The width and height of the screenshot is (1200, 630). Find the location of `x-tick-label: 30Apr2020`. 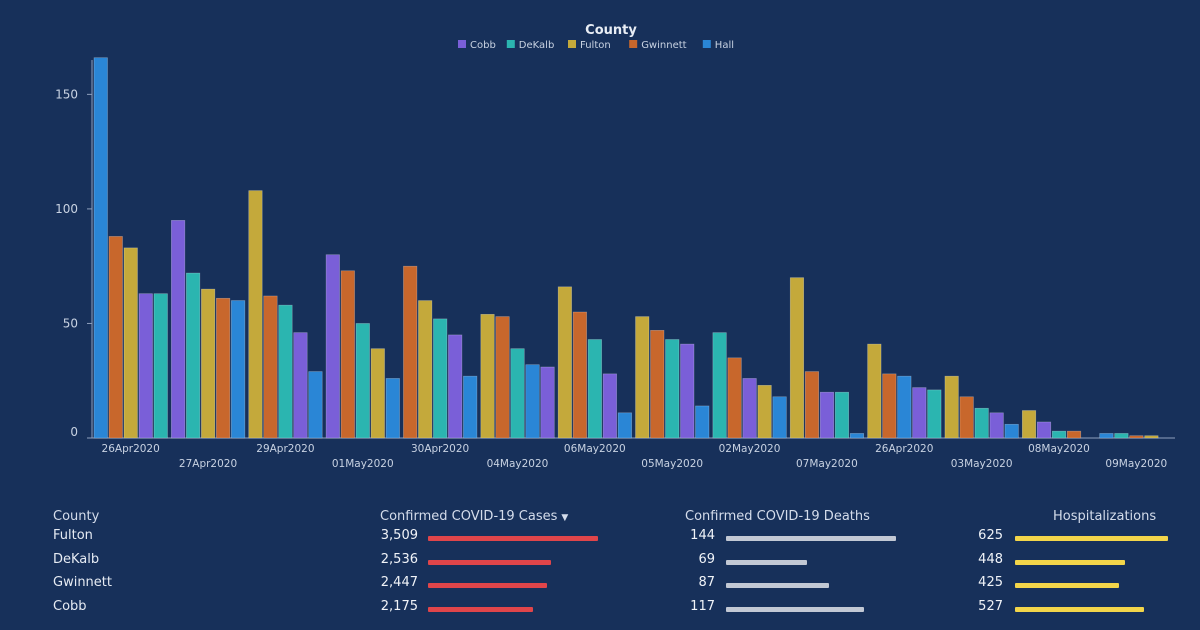

x-tick-label: 30Apr2020 is located at coordinates (440, 449).